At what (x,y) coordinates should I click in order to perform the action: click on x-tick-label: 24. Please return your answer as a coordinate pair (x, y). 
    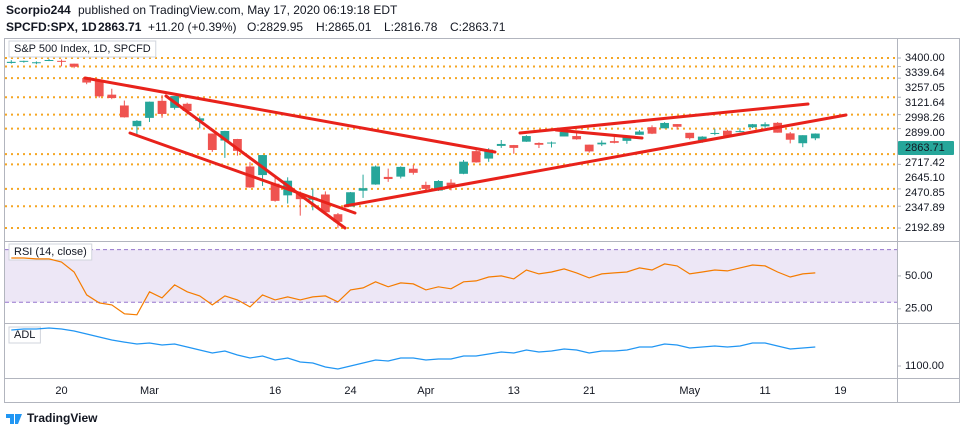
    Looking at the image, I should click on (350, 391).